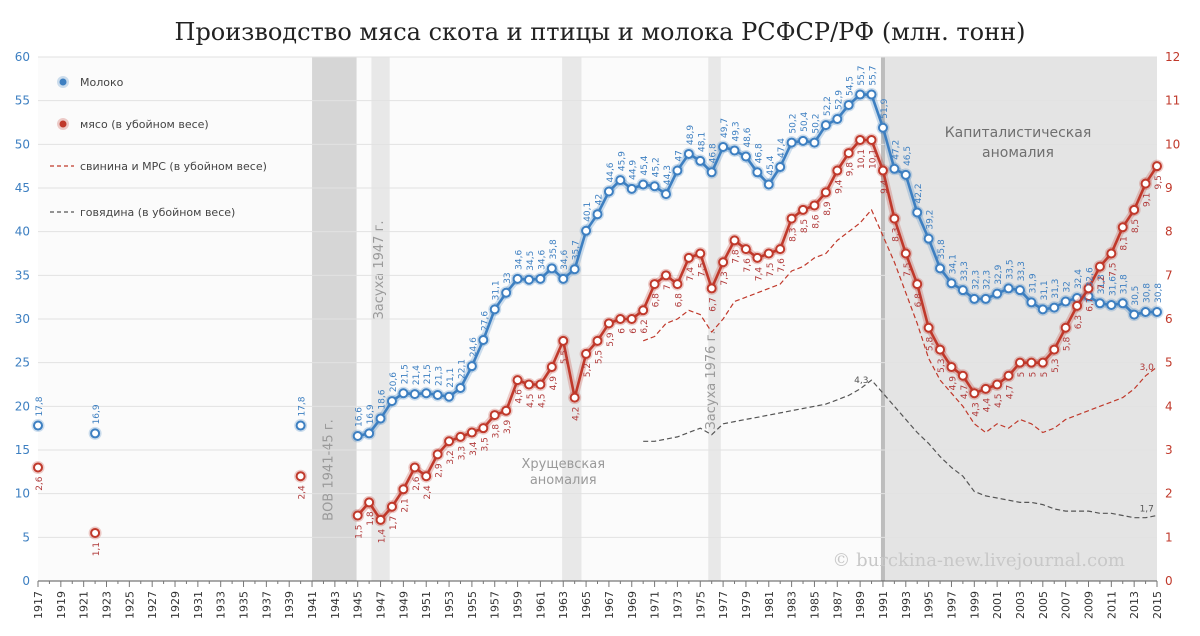 The width and height of the screenshot is (1200, 636). Describe the element at coordinates (1122, 303) in the screenshot. I see `series-0-point-2012` at that location.